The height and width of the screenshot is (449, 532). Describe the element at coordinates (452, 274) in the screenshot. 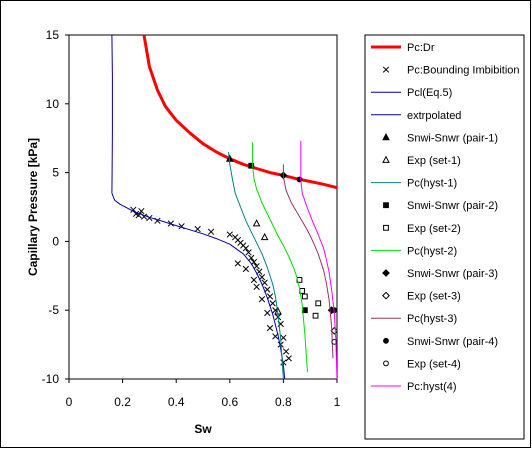

I see `legend-label-snwi-snwr-pair-3: Snwi-Snwr (pair-3)` at that location.